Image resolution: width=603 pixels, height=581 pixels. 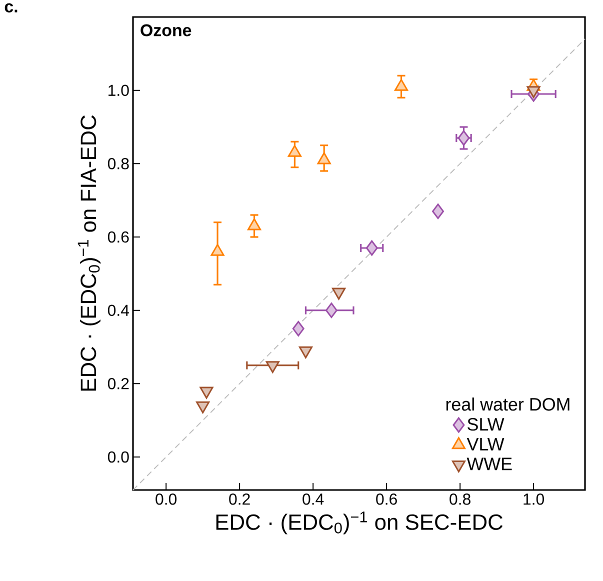 What do you see at coordinates (119, 310) in the screenshot?
I see `y-tick-label: 0.4` at bounding box center [119, 310].